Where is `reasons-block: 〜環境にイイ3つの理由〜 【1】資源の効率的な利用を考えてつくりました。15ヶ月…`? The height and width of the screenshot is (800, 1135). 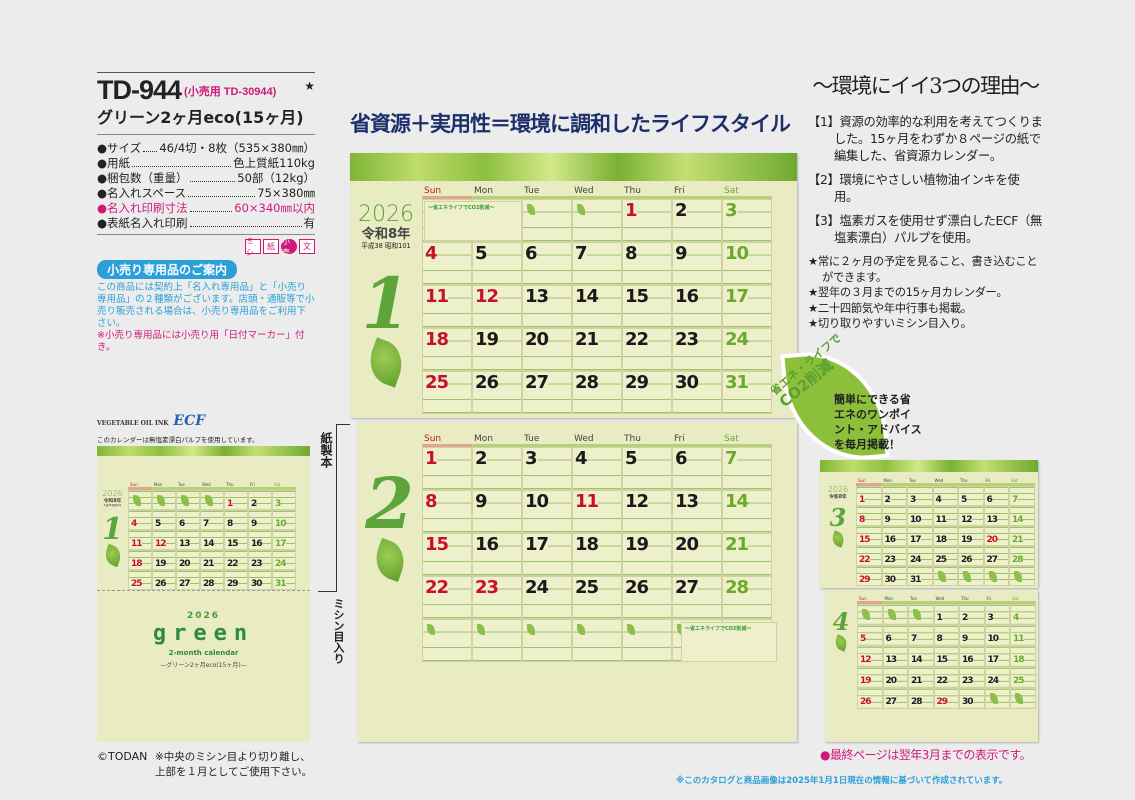
reasons-block: 〜環境にイイ3つの理由〜 【1】資源の効率的な利用を考えてつくりました。15ヶ月… is located at coordinates (925, 201).